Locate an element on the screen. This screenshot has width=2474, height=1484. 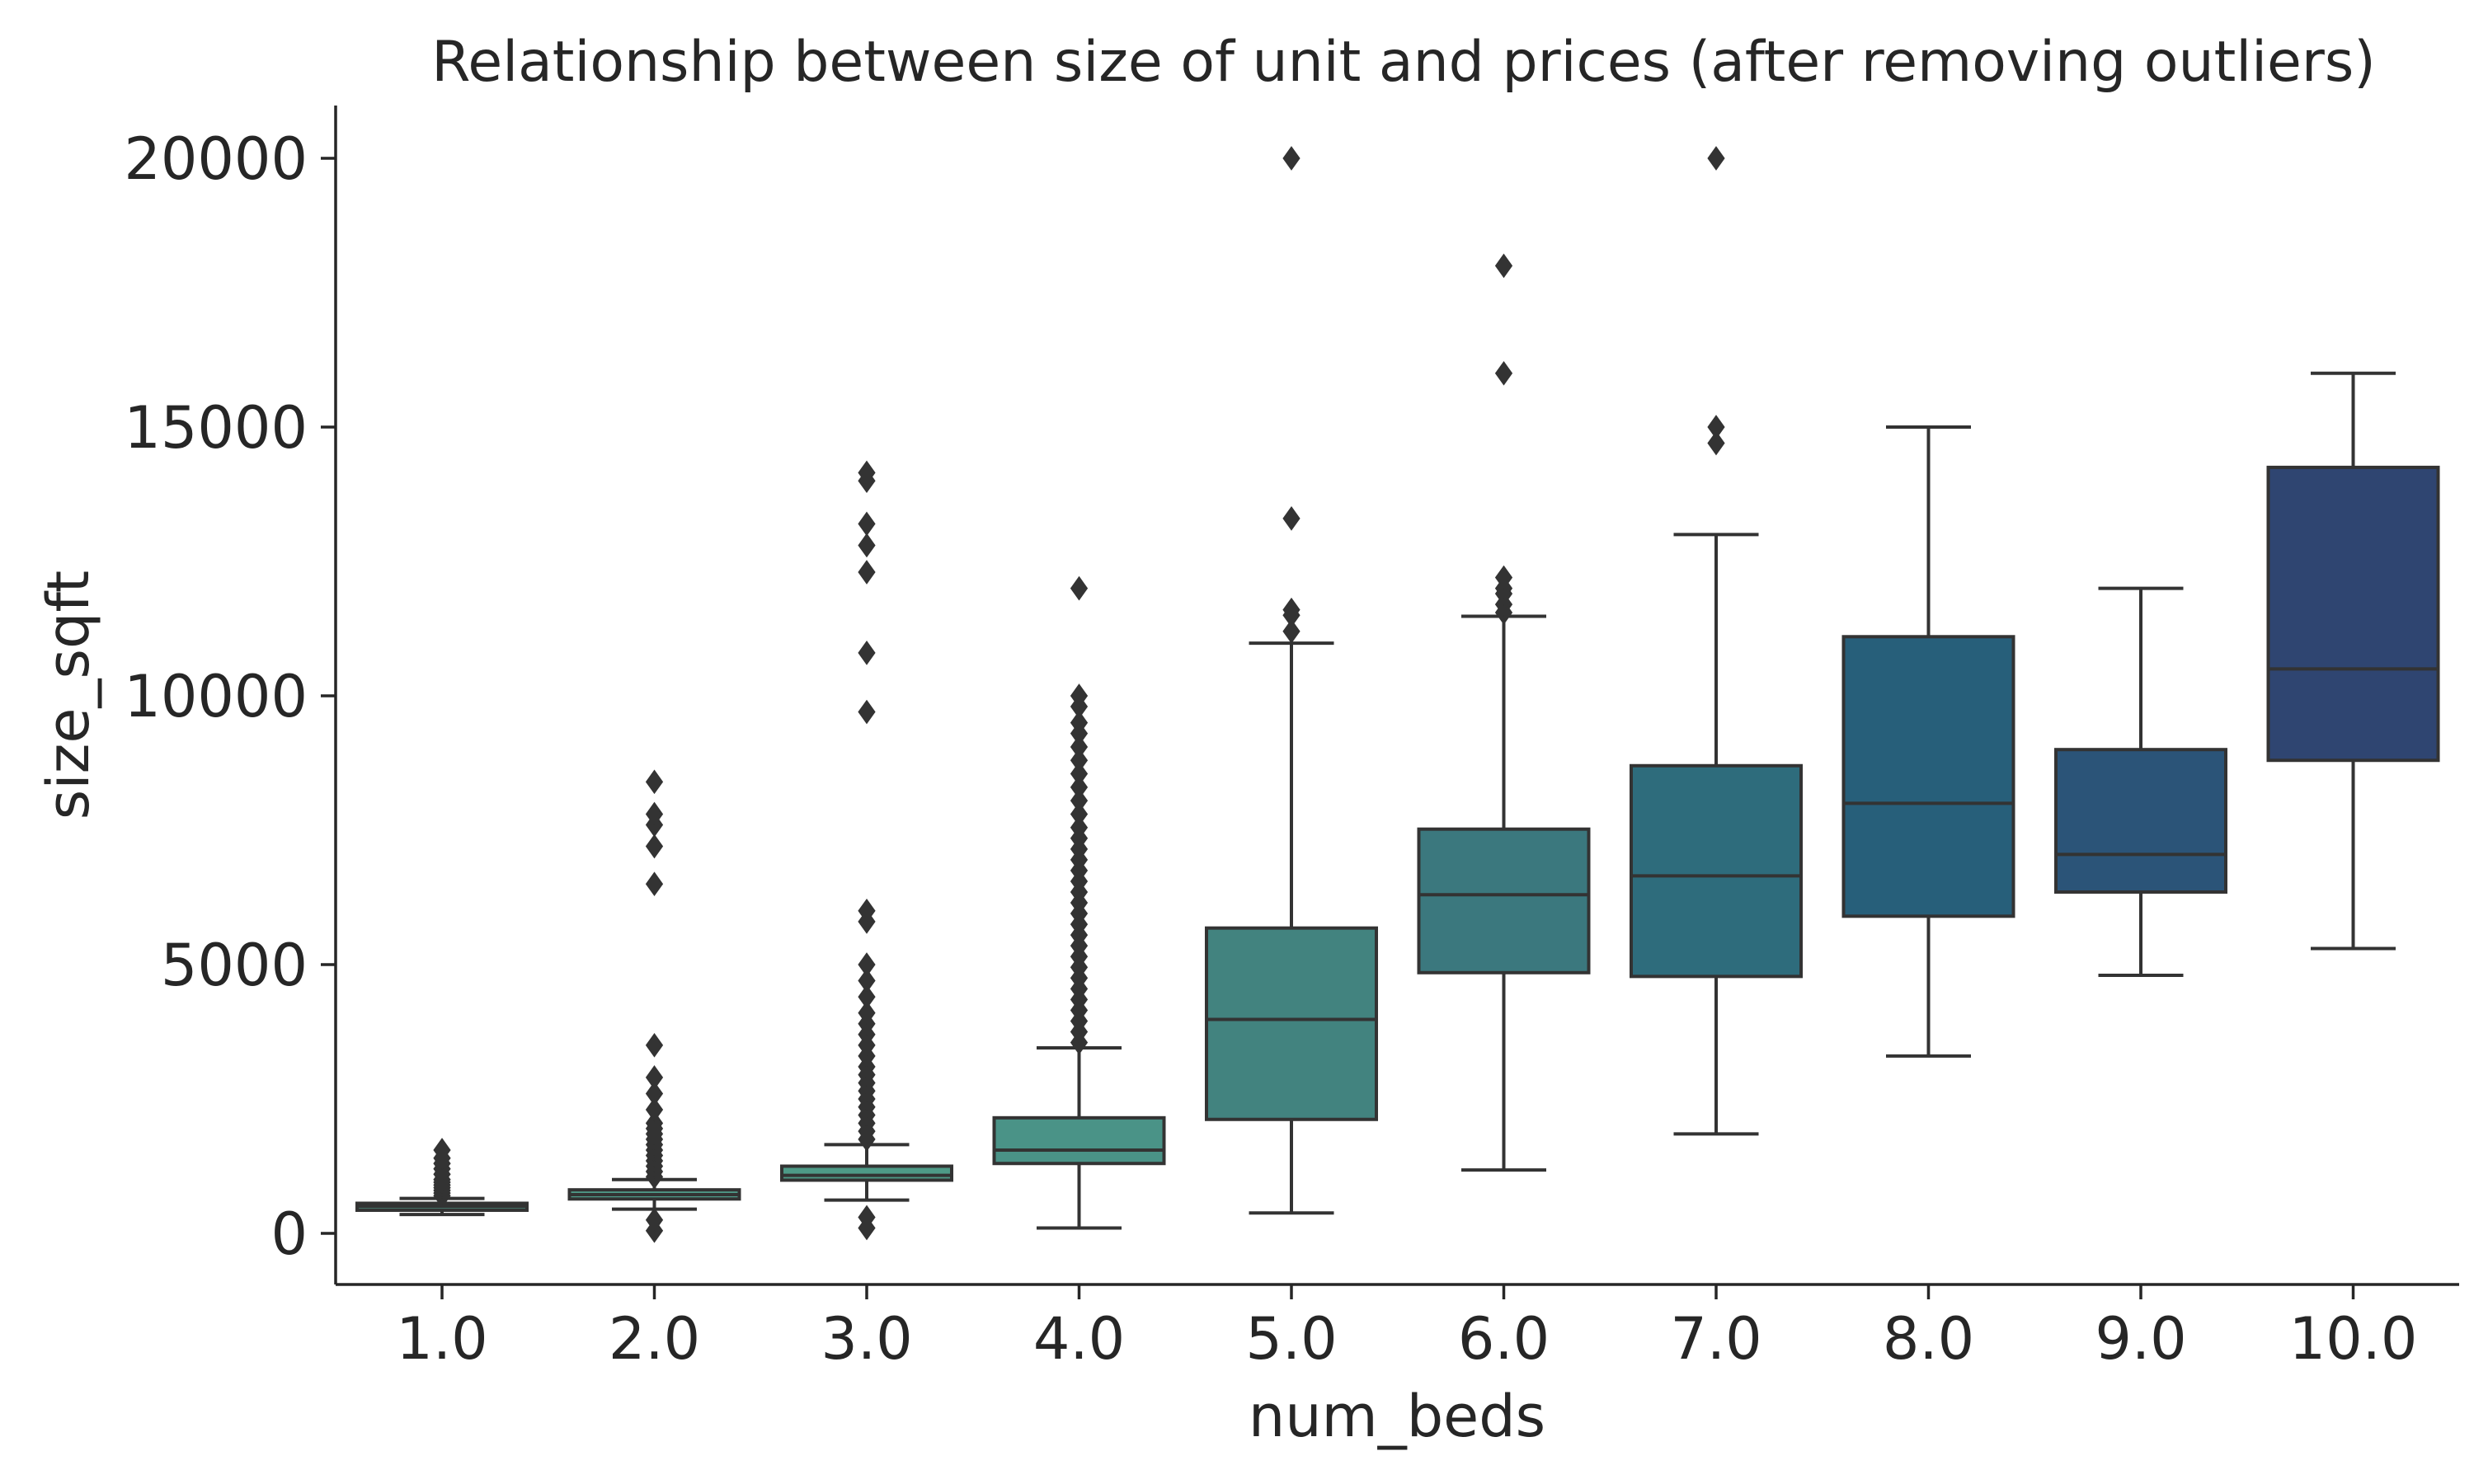
box-group-9.0 is located at coordinates (2140, 782).